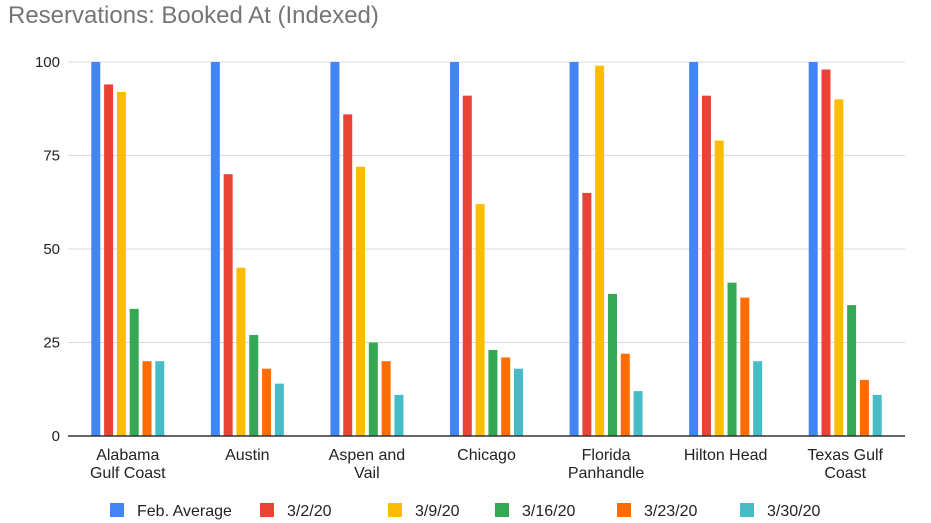  Describe the element at coordinates (47, 62) in the screenshot. I see `y-tick-label: 100` at that location.